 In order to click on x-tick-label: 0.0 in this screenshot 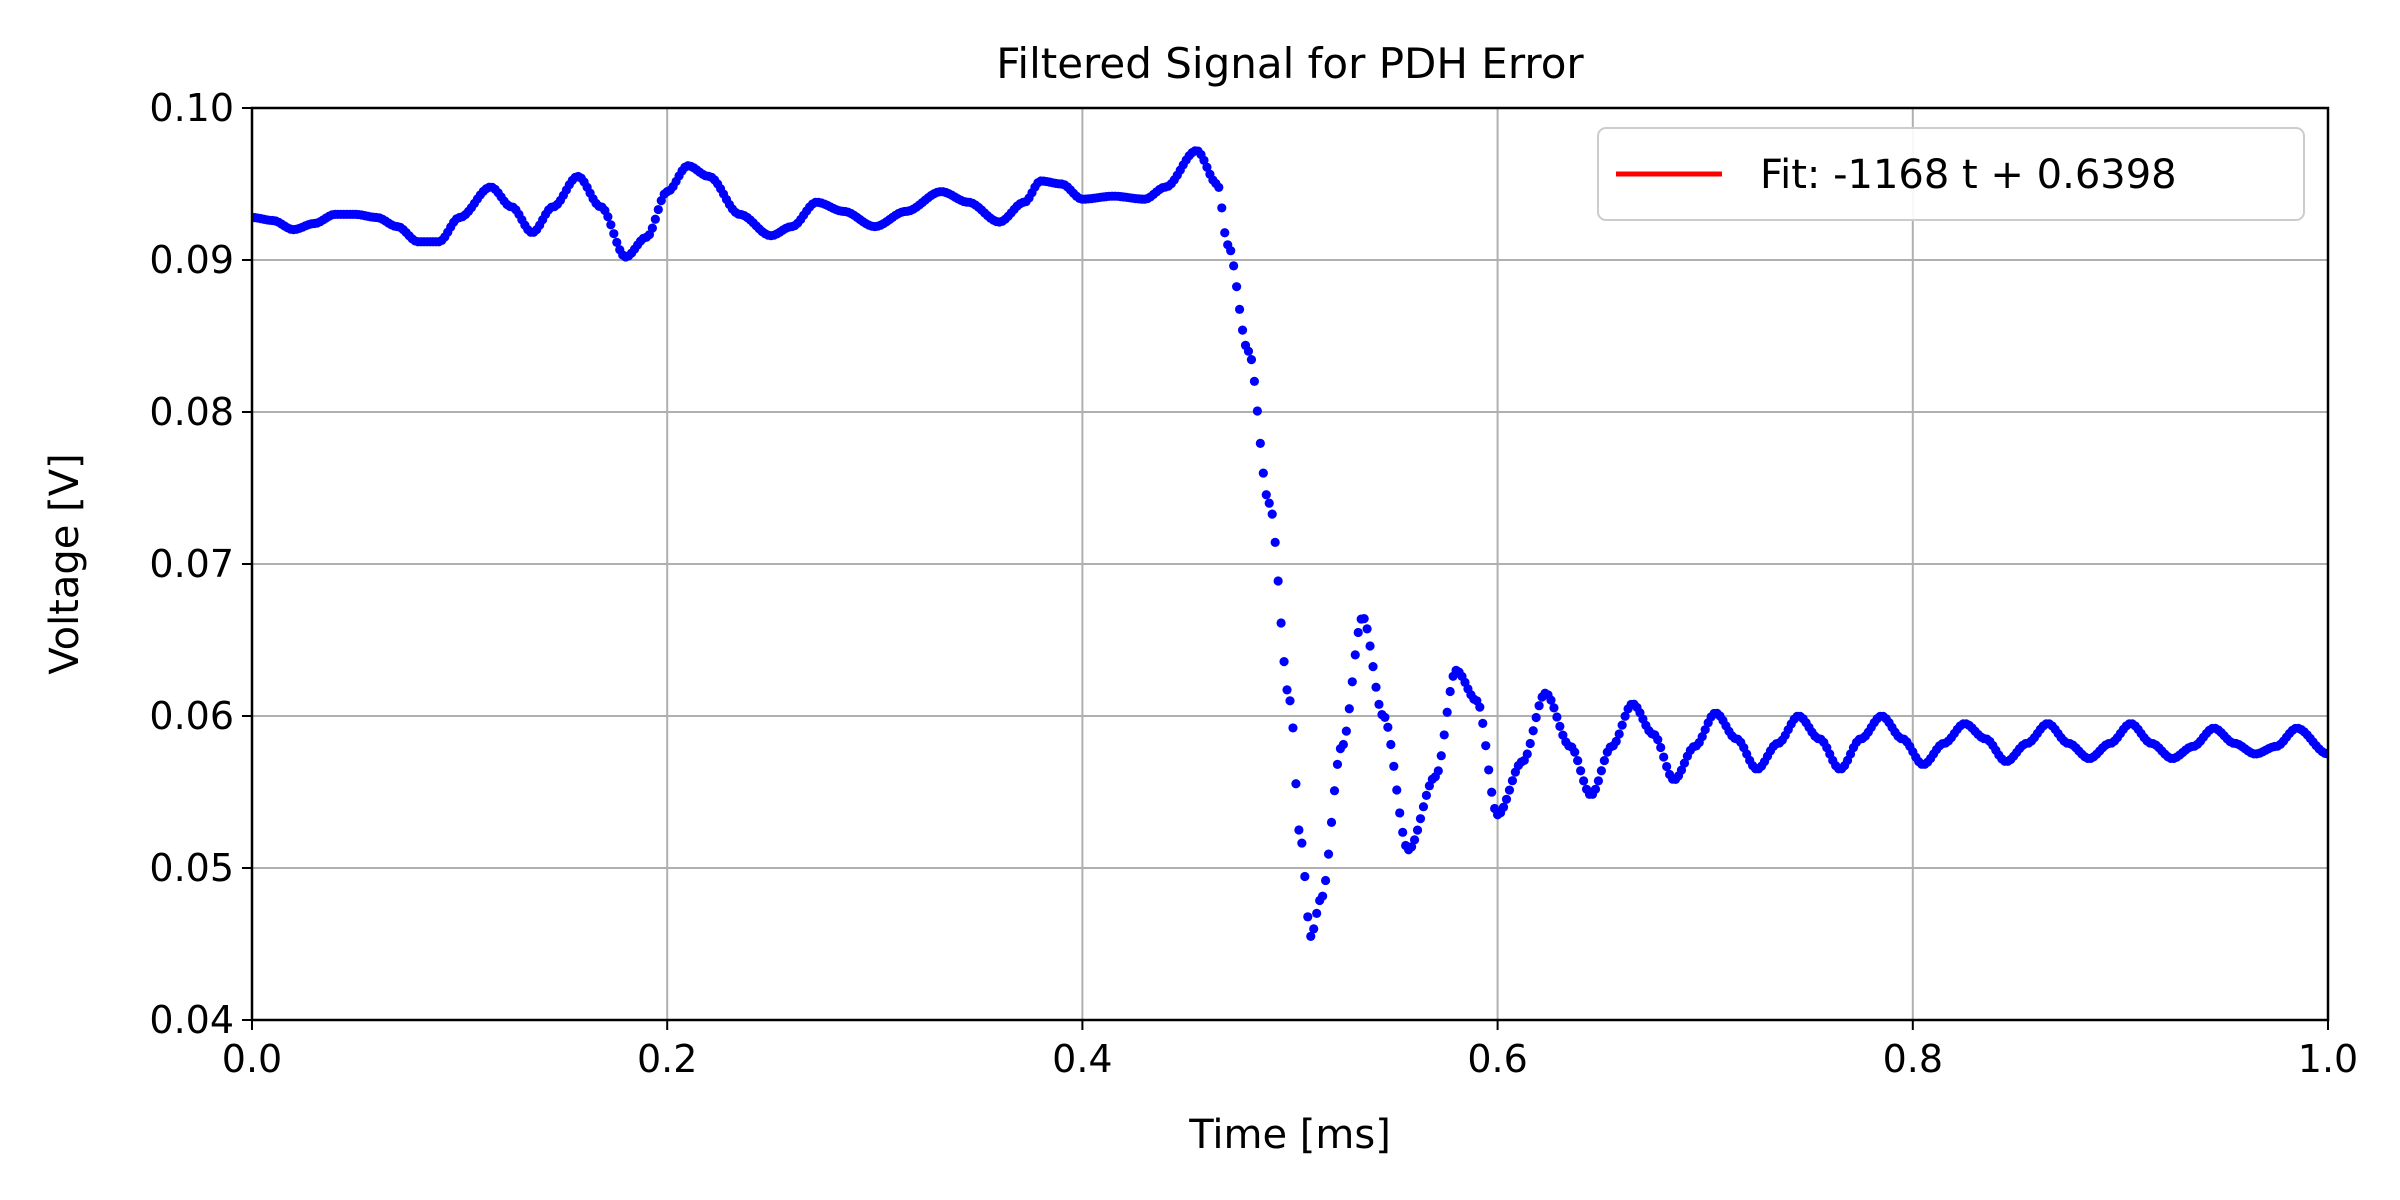, I will do `click(252, 1059)`.